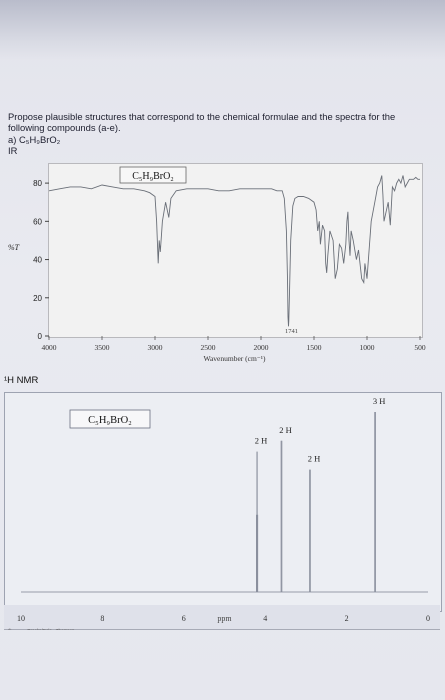  Describe the element at coordinates (49, 347) in the screenshot. I see `x-tick-label: 4000` at that location.